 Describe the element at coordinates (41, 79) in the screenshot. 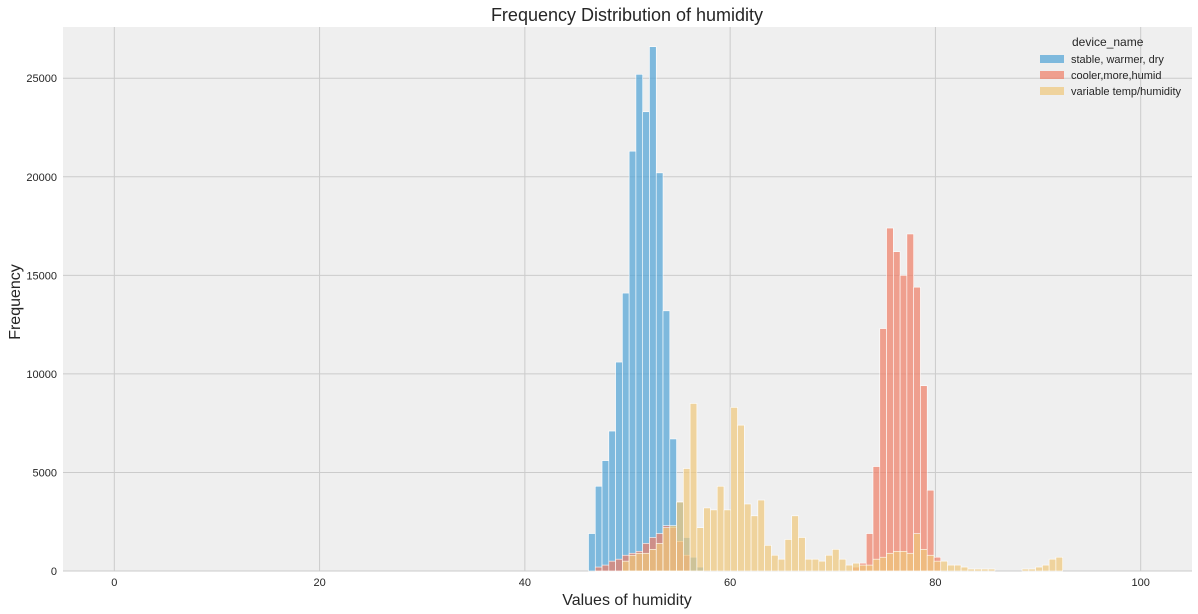

I see `y-tick-label: 25000` at that location.